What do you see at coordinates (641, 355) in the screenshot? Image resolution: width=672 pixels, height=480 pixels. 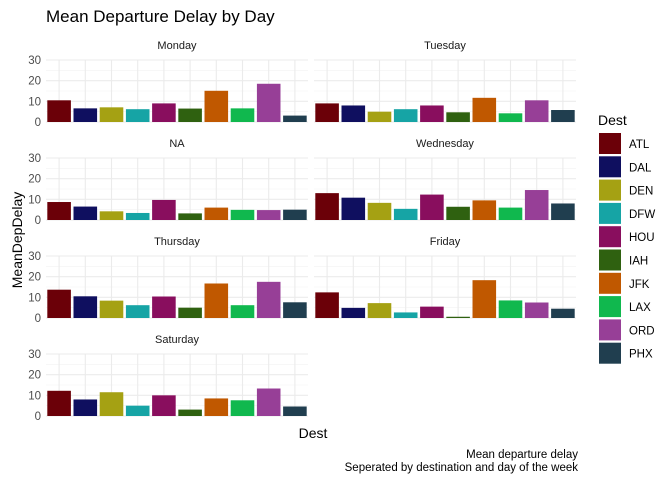 I see `legend-label-phx: PHX` at bounding box center [641, 355].